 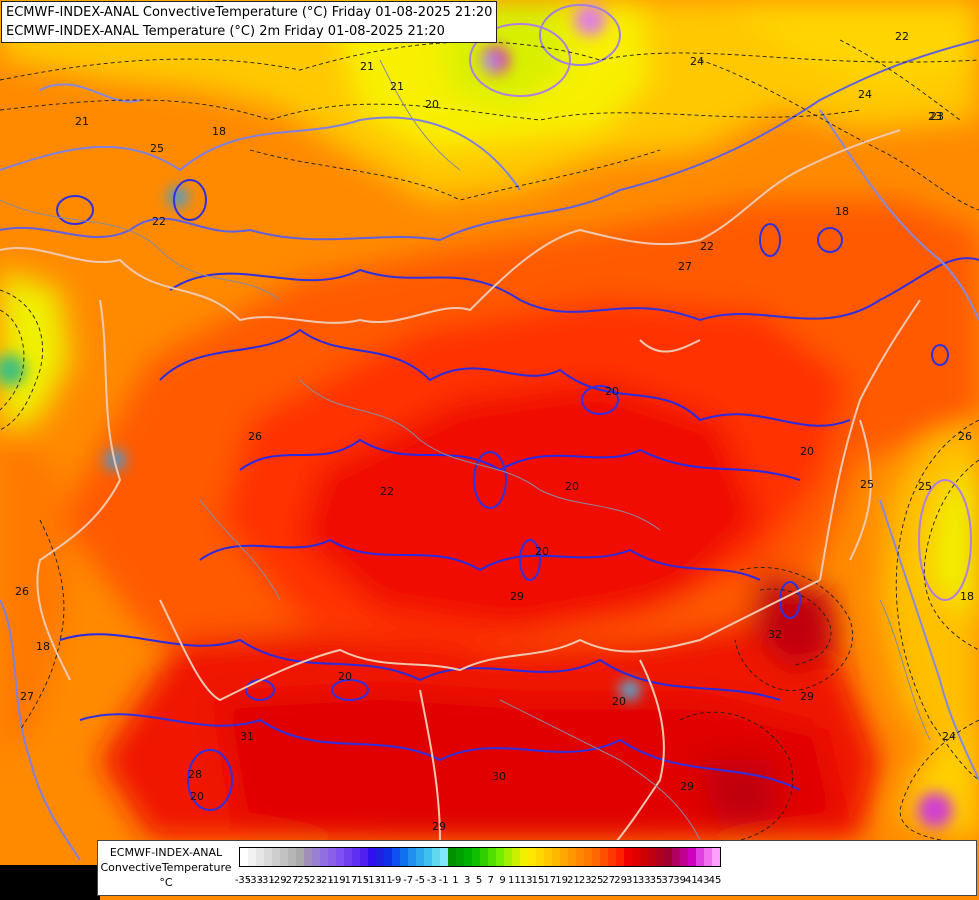 What do you see at coordinates (632, 880) in the screenshot?
I see `legend-tick-label: 31` at bounding box center [632, 880].